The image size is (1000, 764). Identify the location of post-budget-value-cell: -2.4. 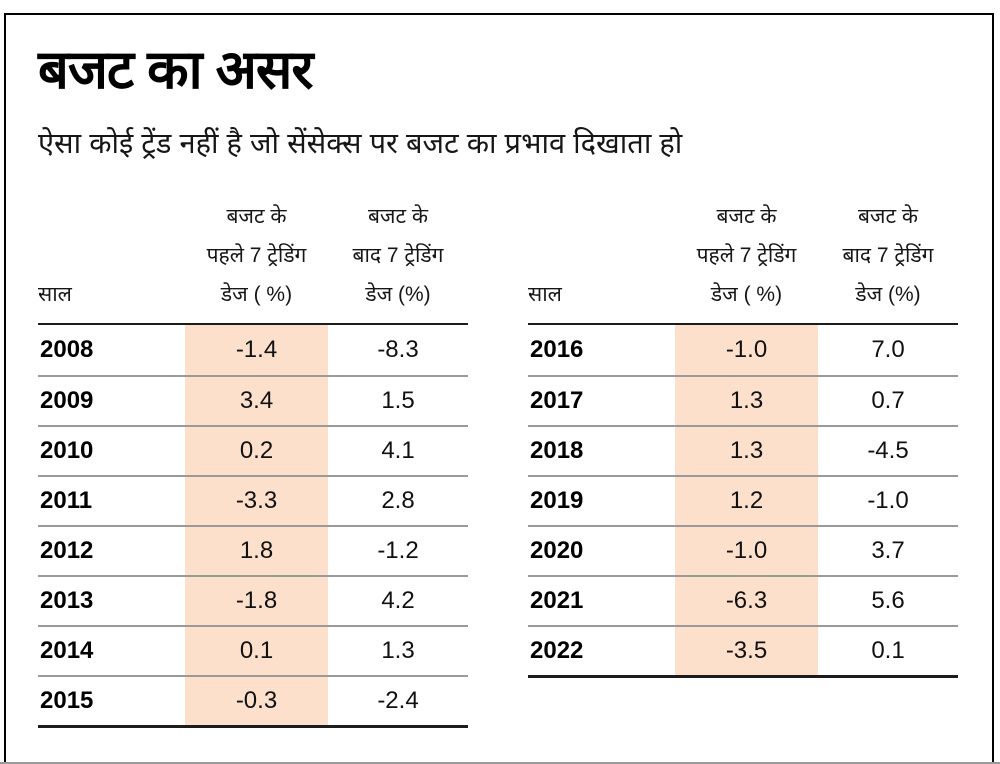
(398, 700).